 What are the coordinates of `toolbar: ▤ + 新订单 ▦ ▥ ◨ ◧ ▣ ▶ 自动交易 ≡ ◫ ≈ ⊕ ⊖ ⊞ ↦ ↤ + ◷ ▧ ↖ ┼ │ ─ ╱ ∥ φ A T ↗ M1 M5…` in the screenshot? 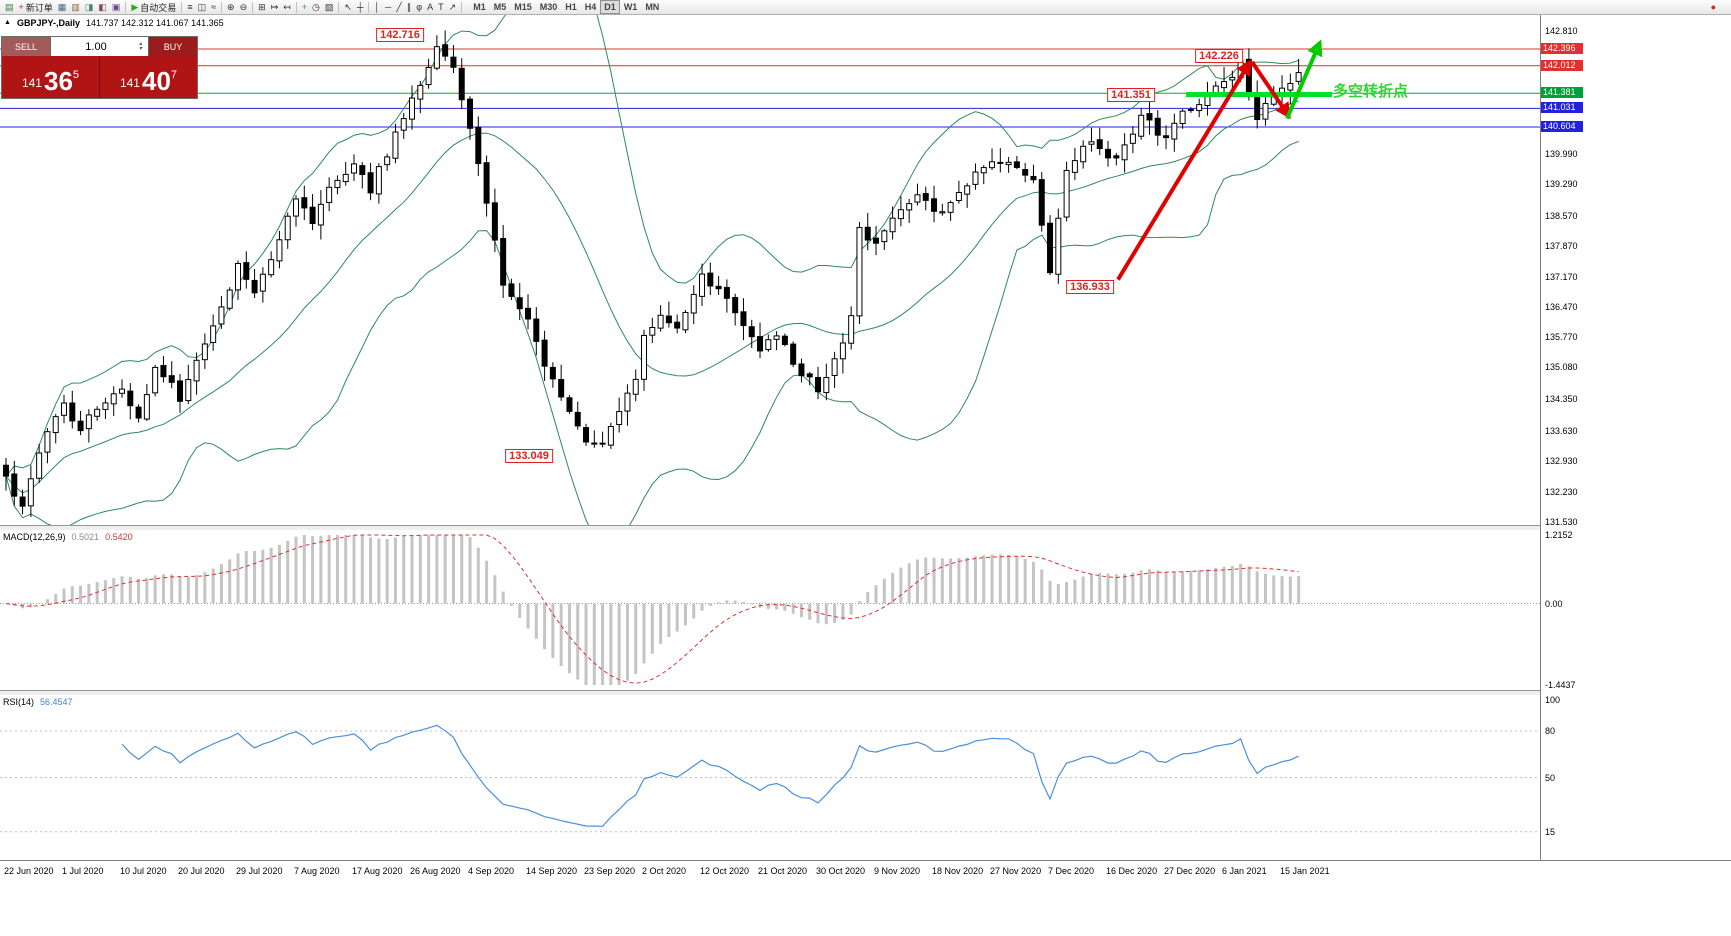 It's located at (865, 7).